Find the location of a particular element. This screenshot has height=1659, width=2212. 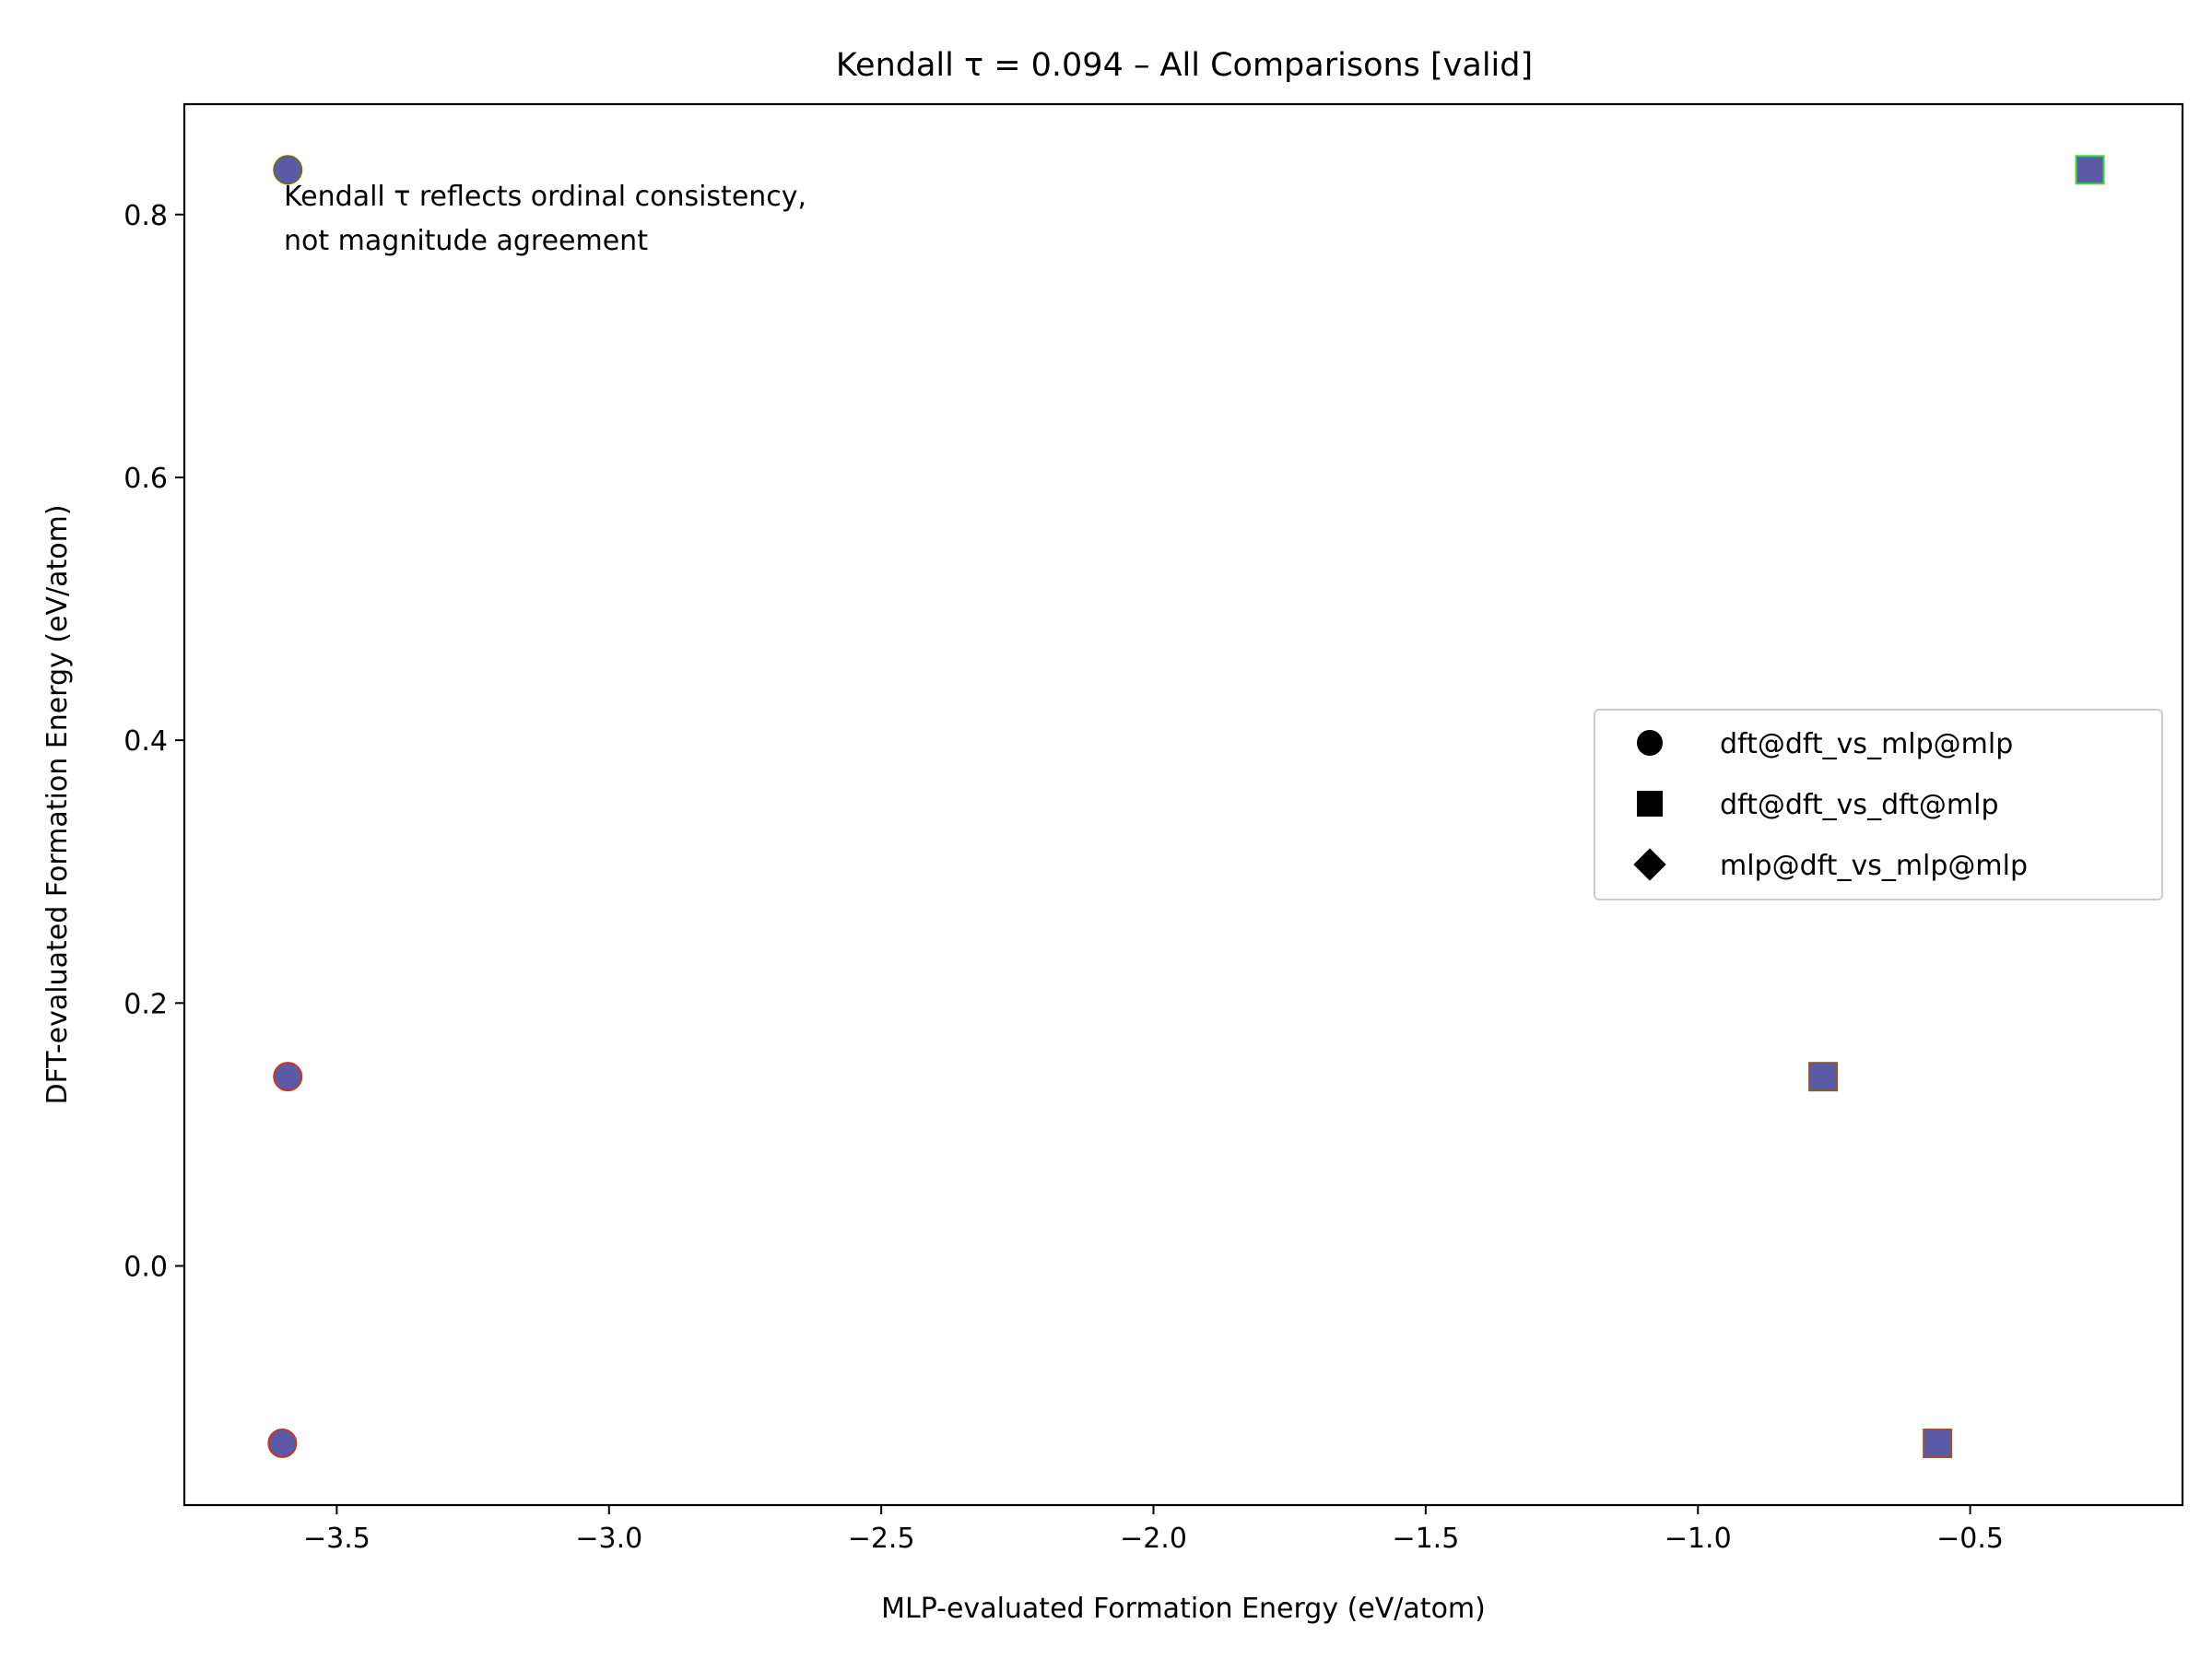

y-axis-ticks: 0.0 0.2 0.4 0.6 0.8 is located at coordinates (154, 741).